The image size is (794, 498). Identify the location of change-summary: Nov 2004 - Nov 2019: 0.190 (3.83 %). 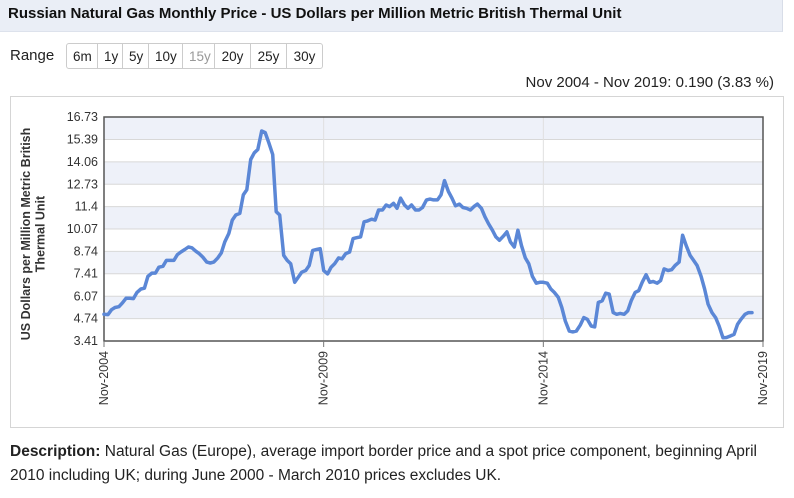
(649, 82).